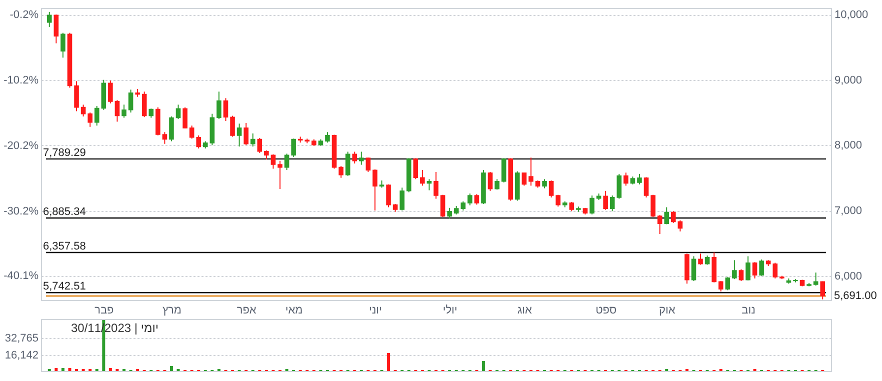  I want to click on y2-tick-label: -10.2%, so click(21, 80).